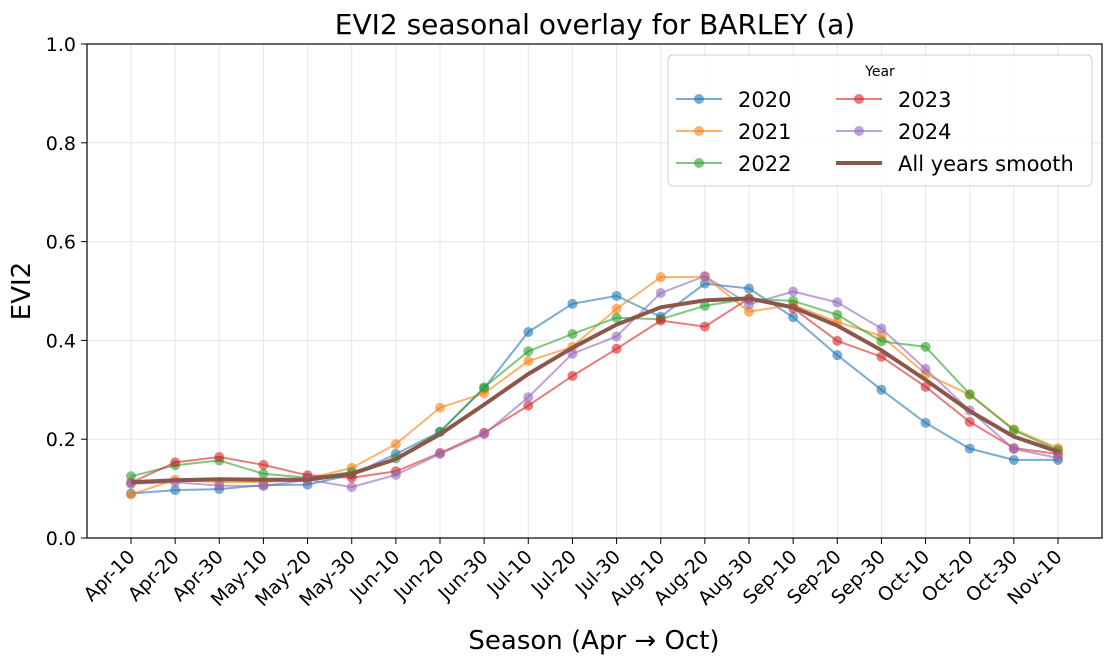  I want to click on x-tick-label: Jun-20, so click(418, 575).